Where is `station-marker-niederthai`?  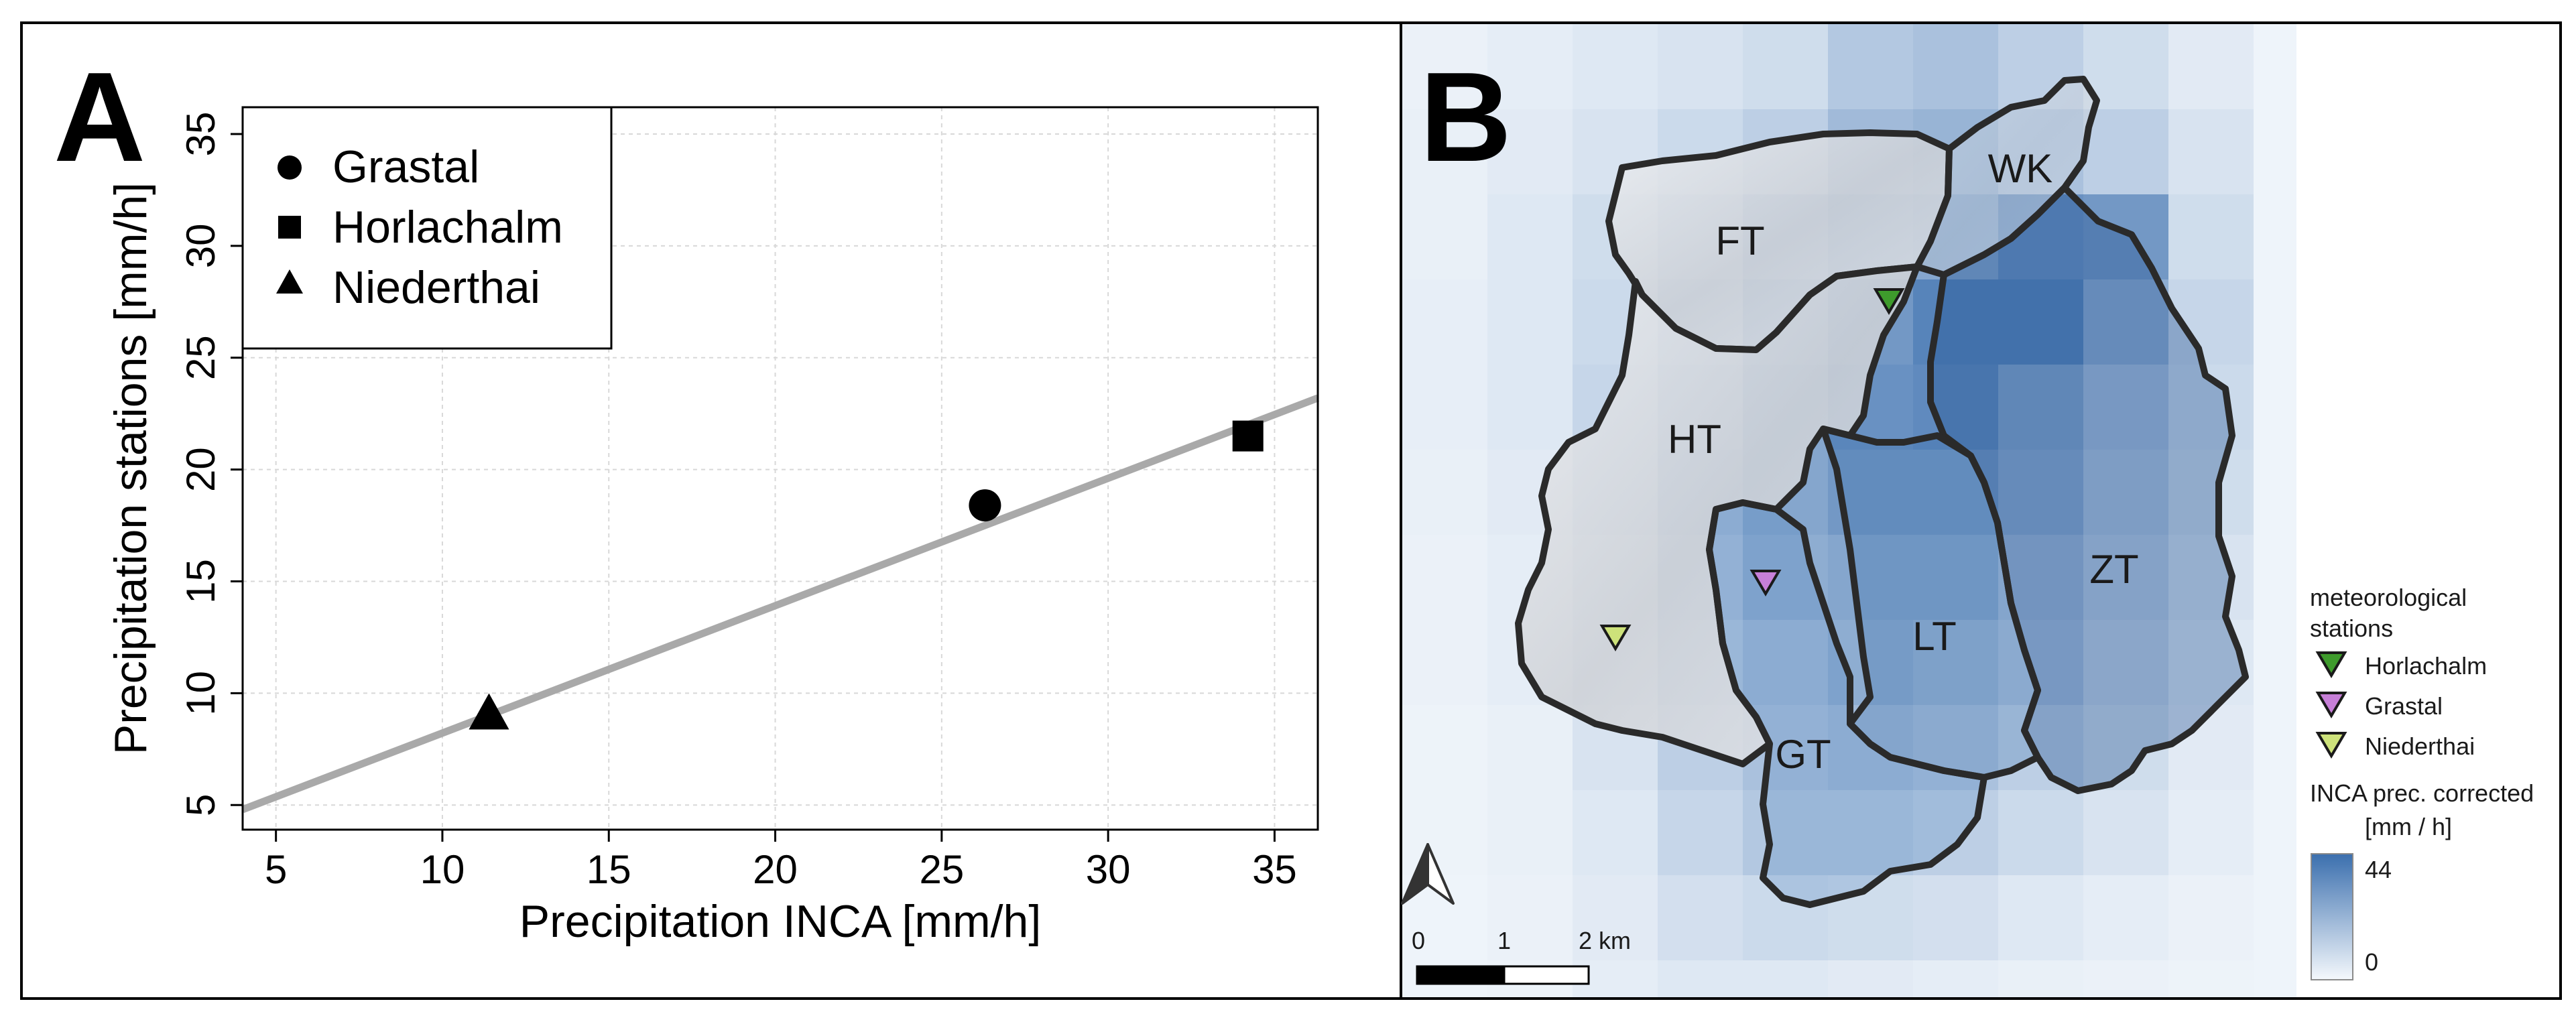
station-marker-niederthai is located at coordinates (1616, 638).